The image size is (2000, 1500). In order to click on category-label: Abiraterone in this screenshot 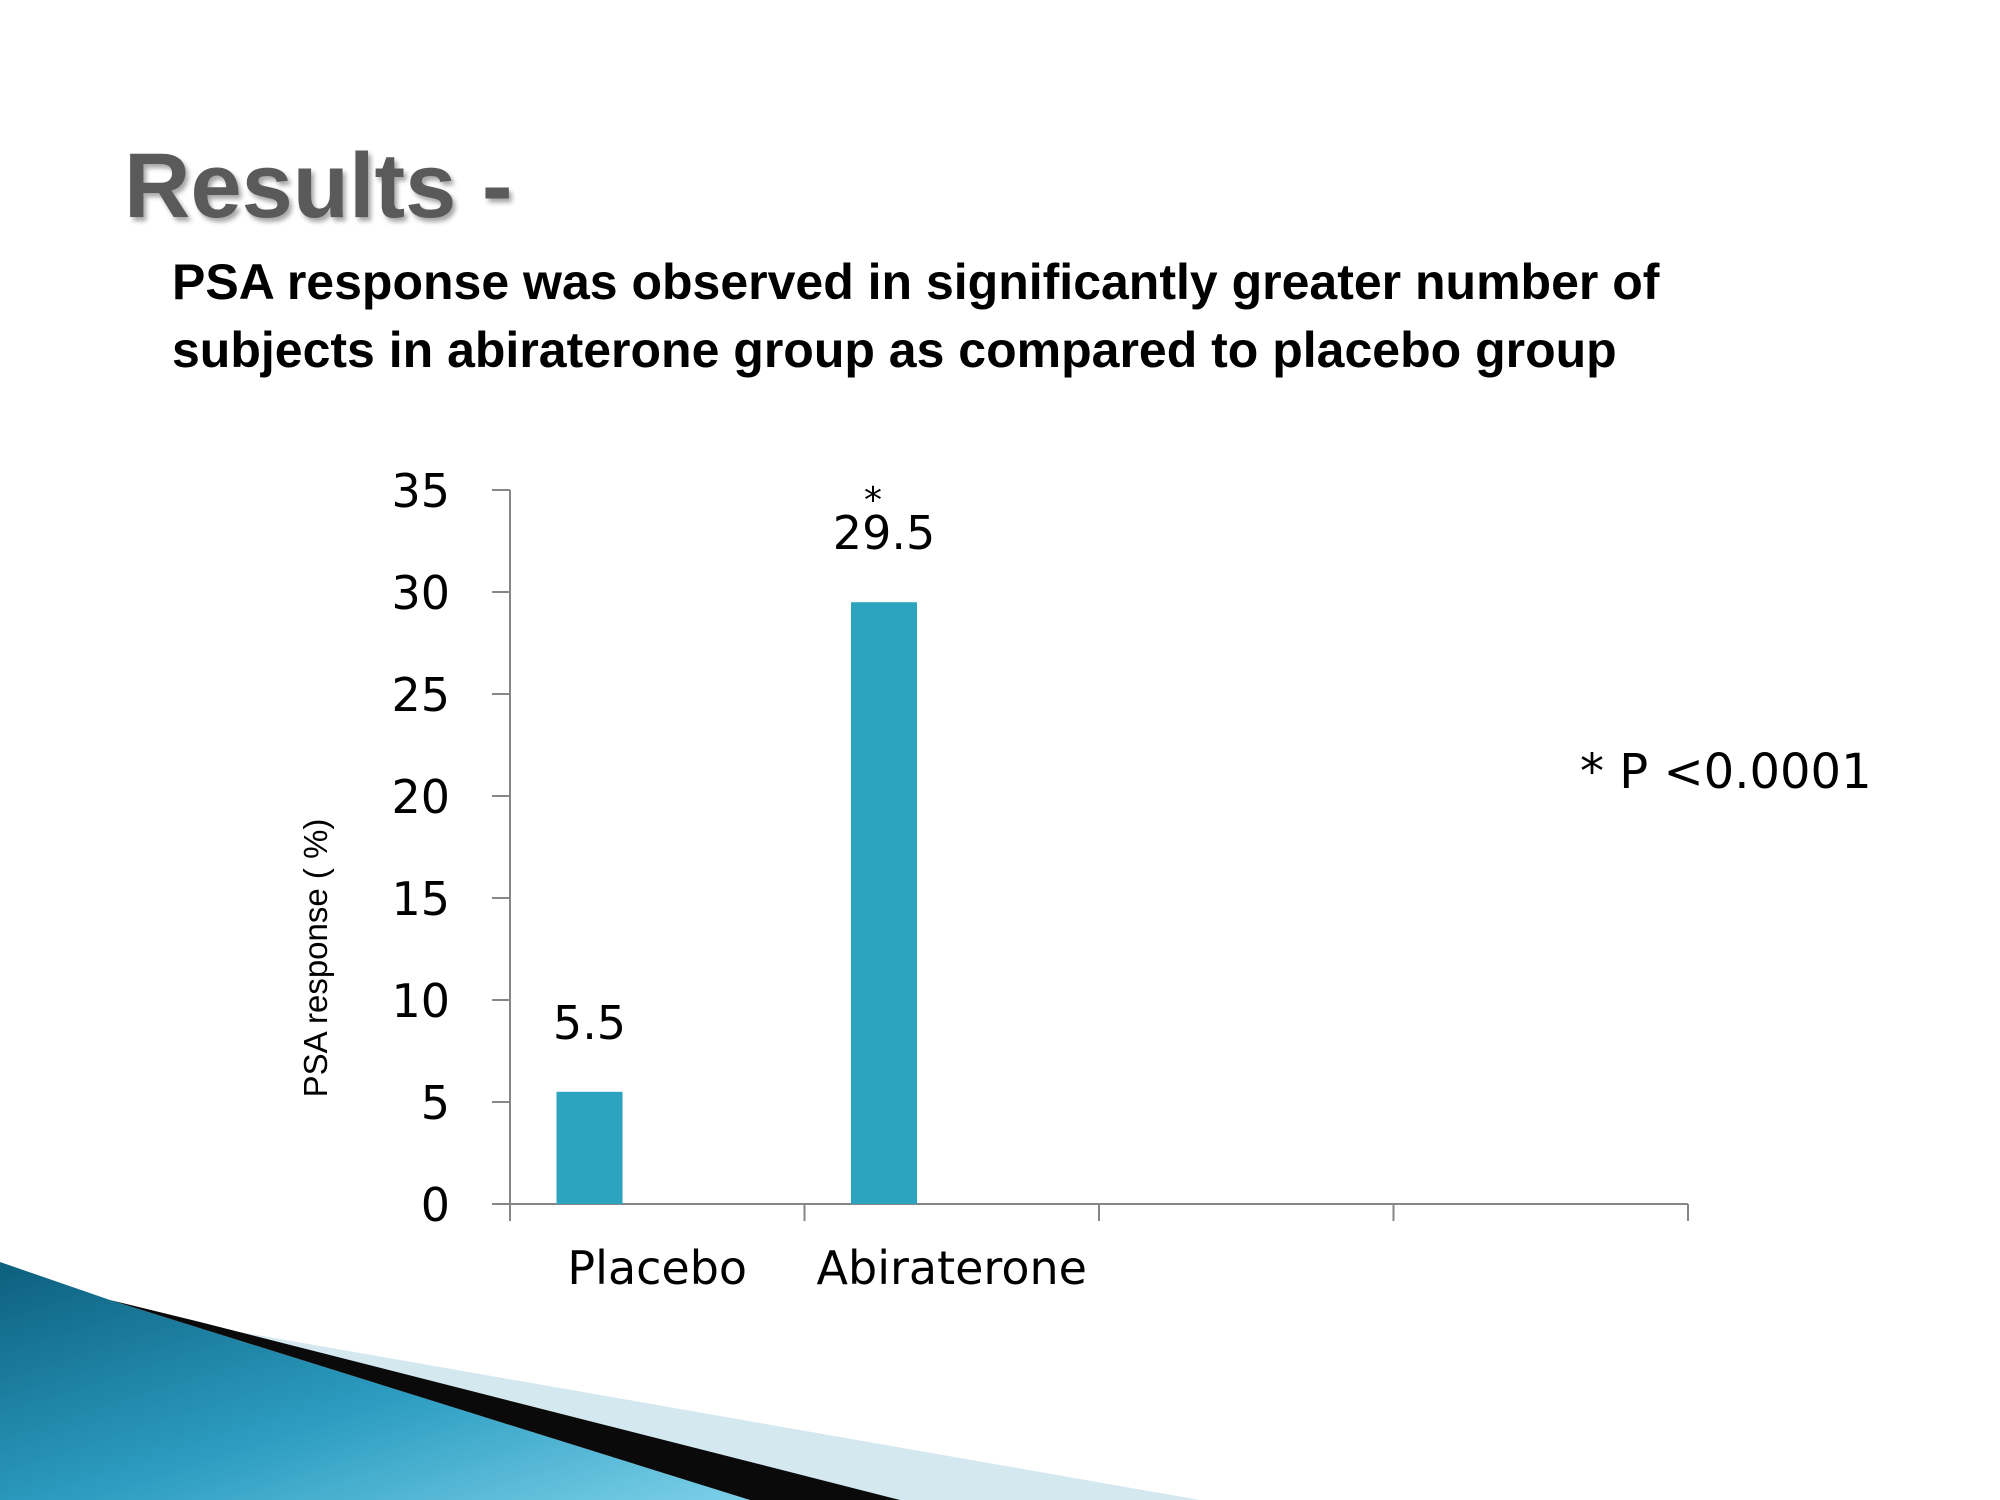, I will do `click(952, 1268)`.